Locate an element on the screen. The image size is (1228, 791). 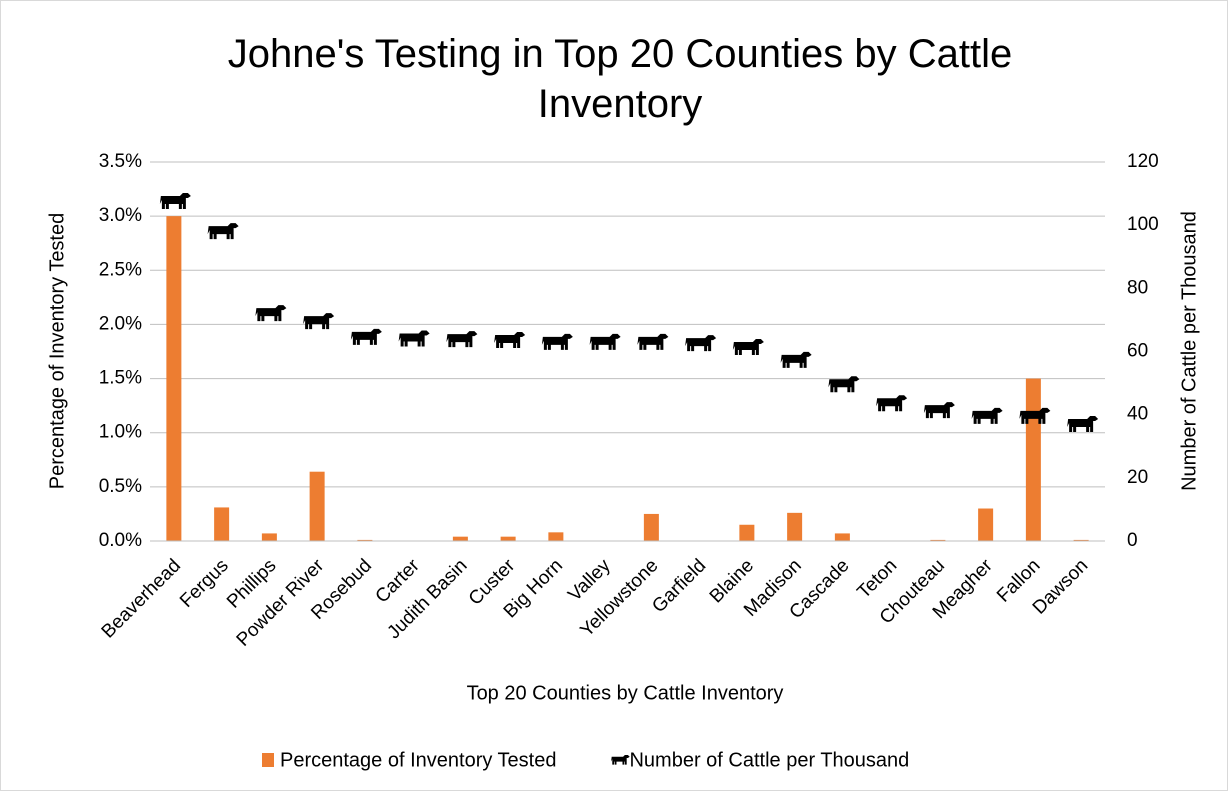
y2-axis-title: Number of Cattle per Thousand is located at coordinates (1189, 351).